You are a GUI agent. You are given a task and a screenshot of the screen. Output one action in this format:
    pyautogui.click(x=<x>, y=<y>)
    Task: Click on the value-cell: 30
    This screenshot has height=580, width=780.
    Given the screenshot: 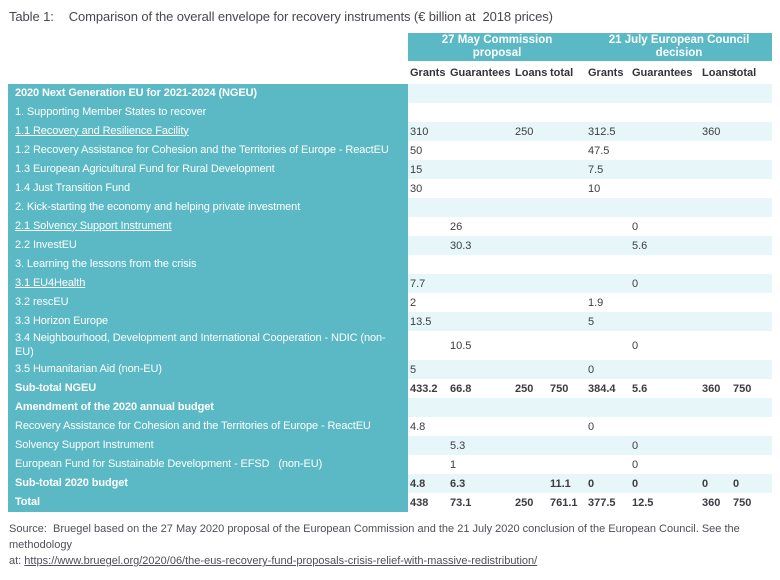 What is the action you would take?
    pyautogui.click(x=416, y=188)
    